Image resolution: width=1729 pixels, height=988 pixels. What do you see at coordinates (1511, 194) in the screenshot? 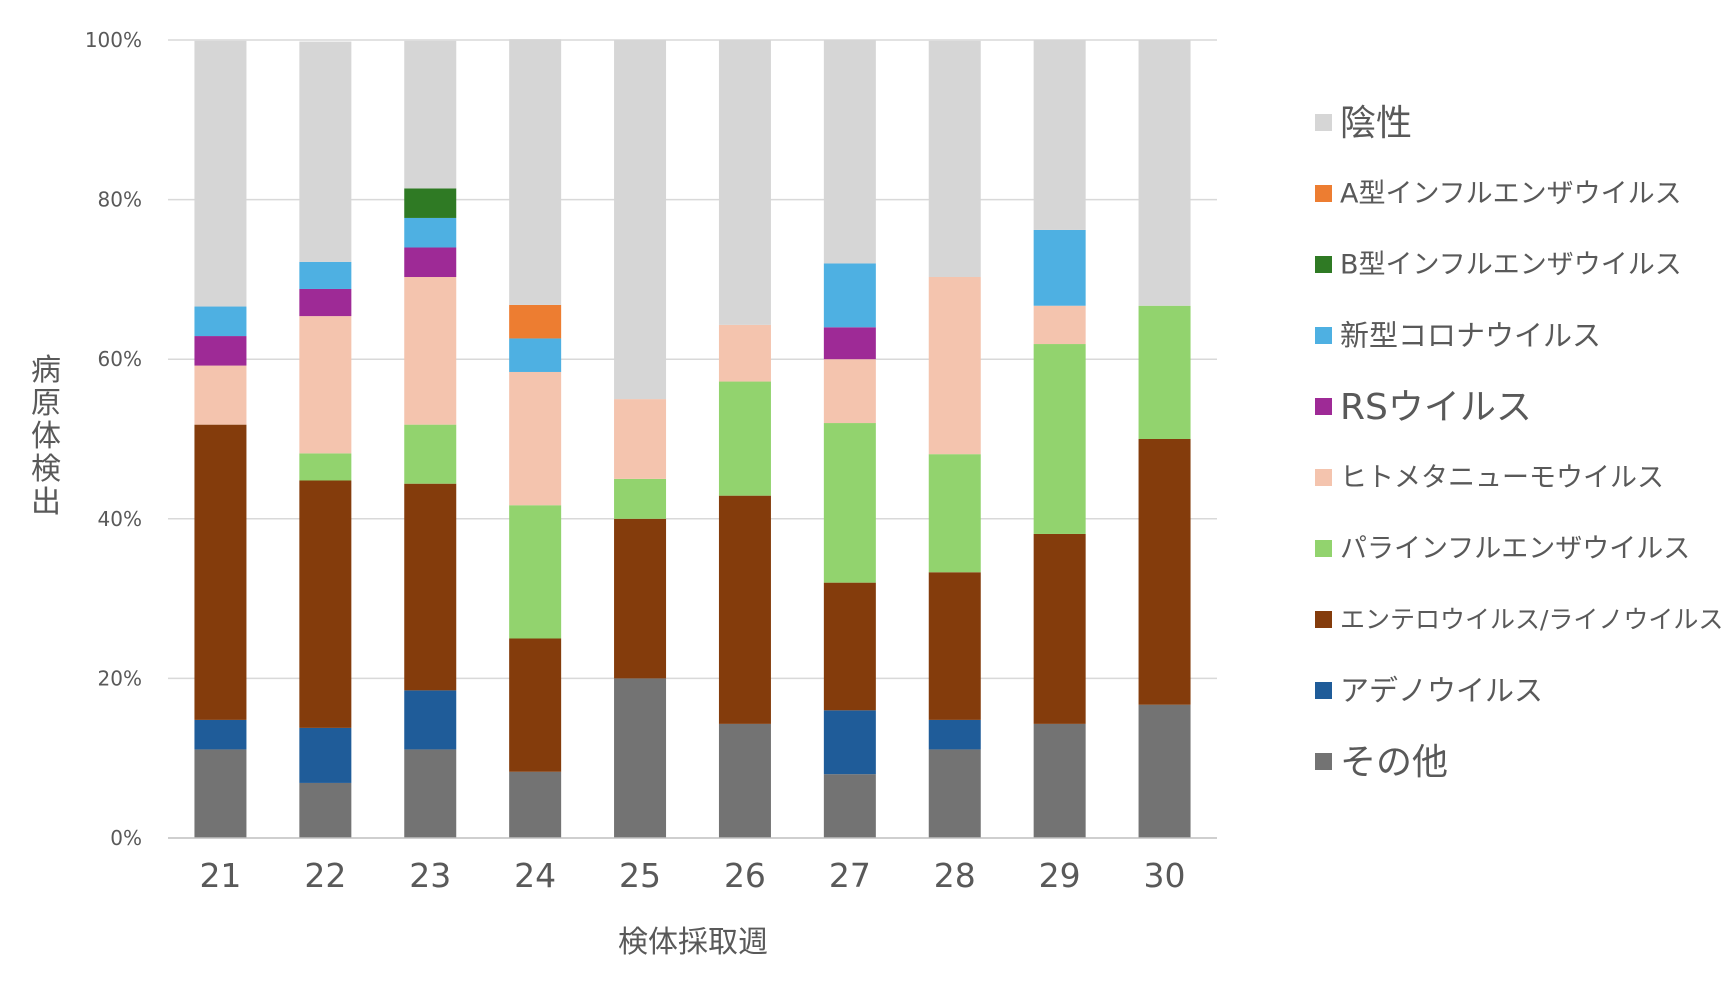
I see `legend-label: A型インフルエンザウイルス` at bounding box center [1511, 194].